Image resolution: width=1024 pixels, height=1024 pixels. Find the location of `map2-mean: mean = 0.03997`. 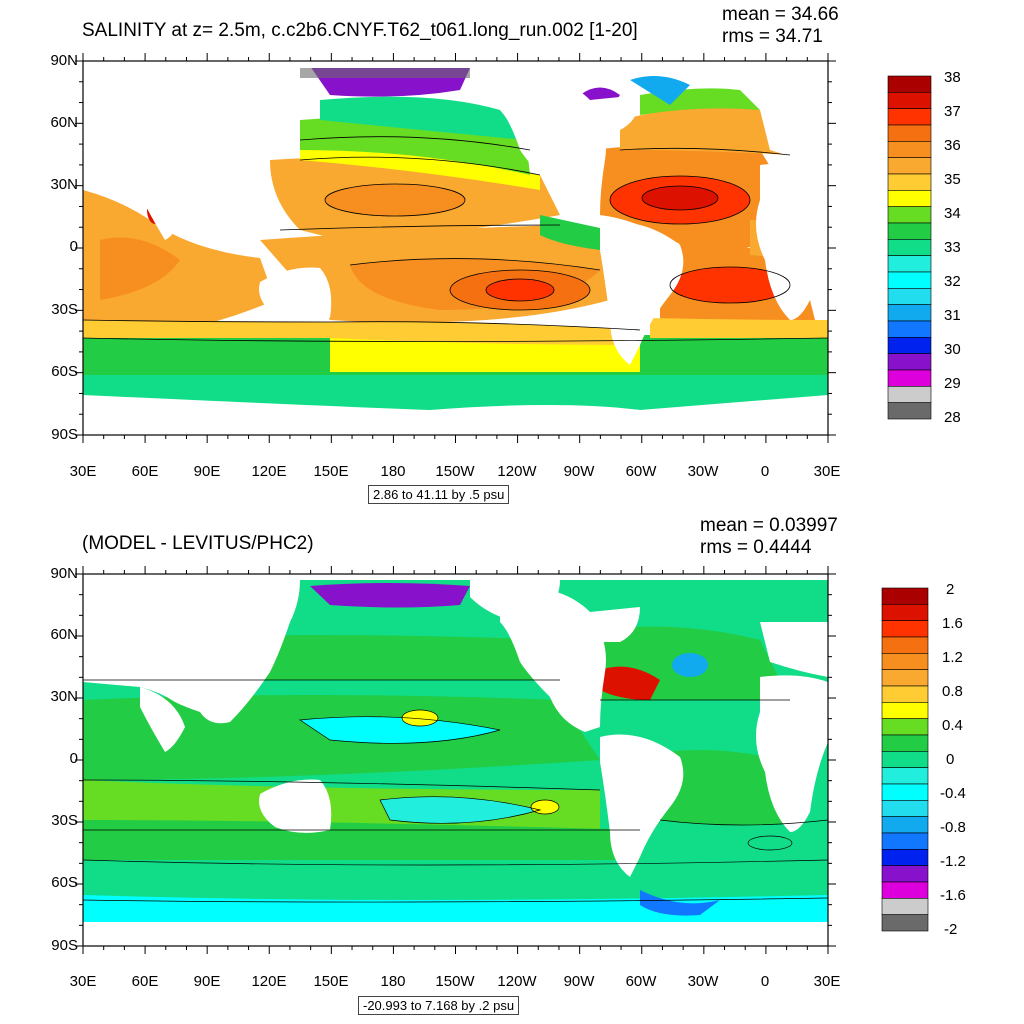

map2-mean: mean = 0.03997 is located at coordinates (769, 525).